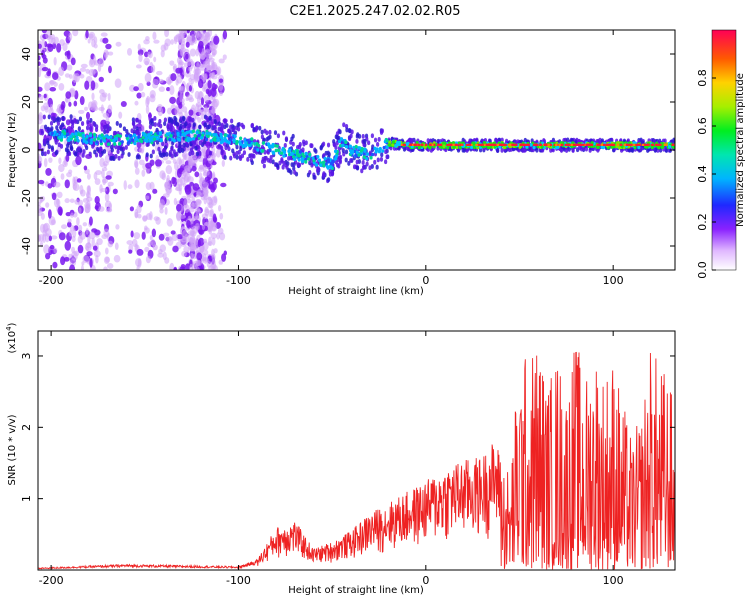 The width and height of the screenshot is (750, 600). I want to click on snr-scale-base: (x10, so click(12, 342).